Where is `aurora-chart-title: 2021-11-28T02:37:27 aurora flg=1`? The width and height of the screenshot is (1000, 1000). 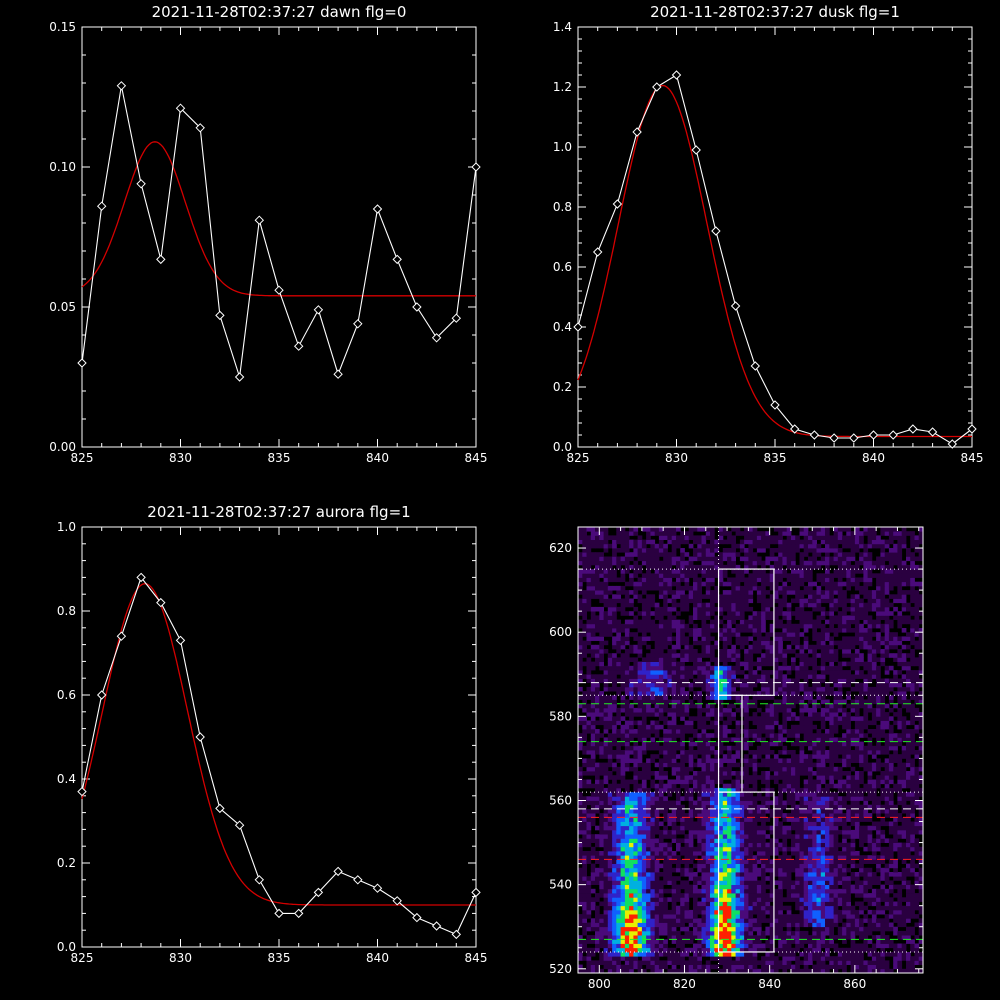 aurora-chart-title: 2021-11-28T02:37:27 aurora flg=1 is located at coordinates (278, 512).